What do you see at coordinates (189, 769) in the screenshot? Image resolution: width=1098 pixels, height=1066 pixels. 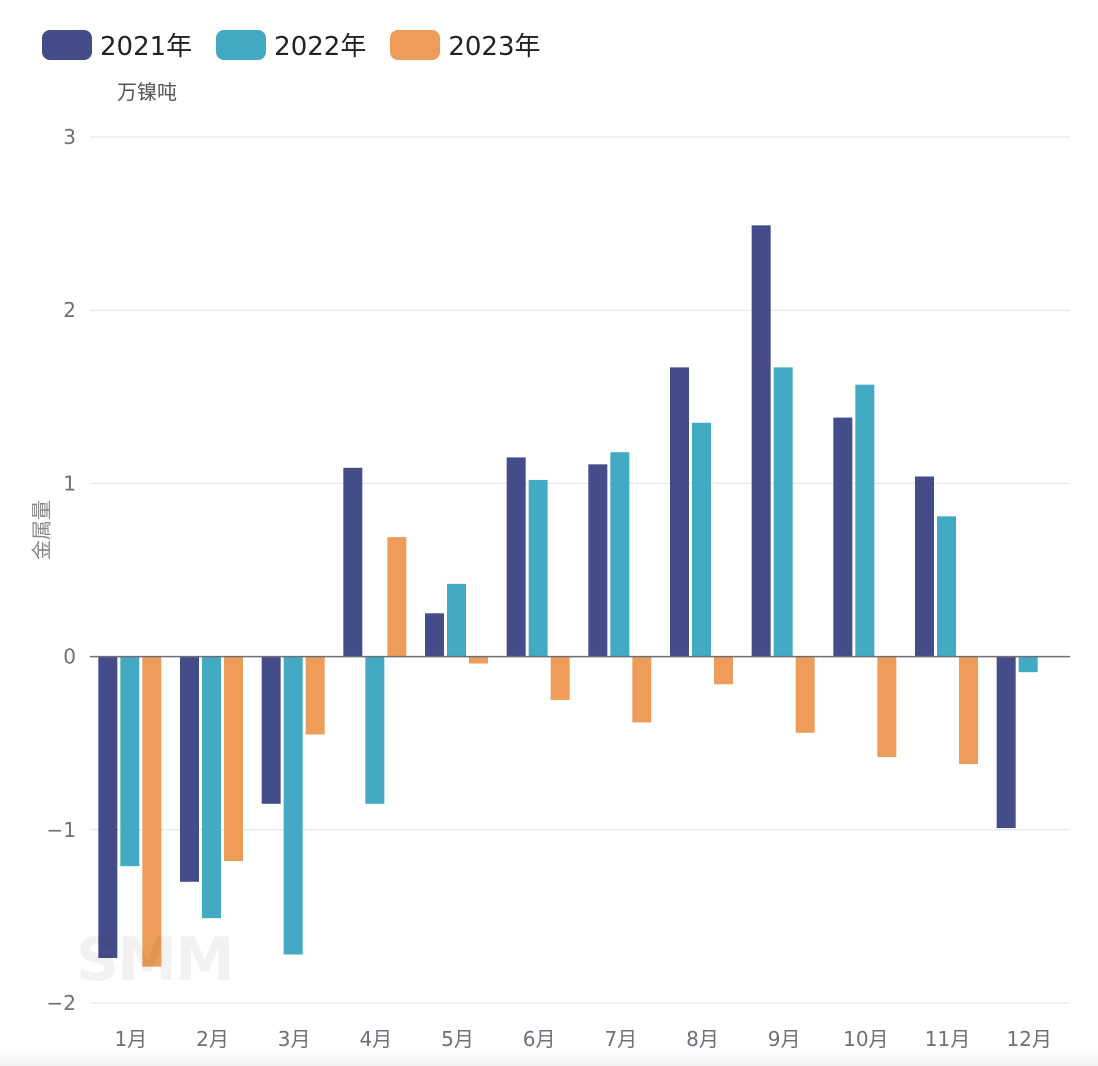 I see `bar-2021年-2月` at bounding box center [189, 769].